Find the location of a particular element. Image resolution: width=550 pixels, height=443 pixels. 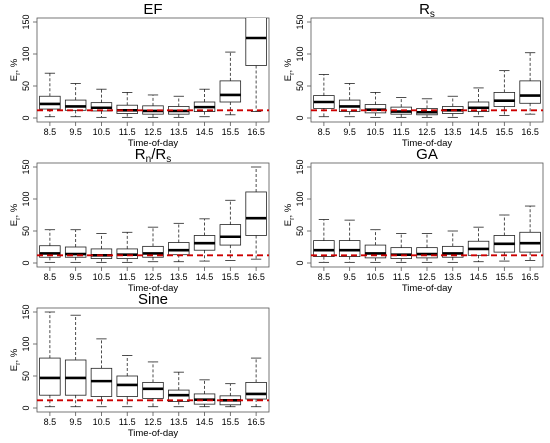

x-axis-label: Time-of-day is located at coordinates (153, 433).